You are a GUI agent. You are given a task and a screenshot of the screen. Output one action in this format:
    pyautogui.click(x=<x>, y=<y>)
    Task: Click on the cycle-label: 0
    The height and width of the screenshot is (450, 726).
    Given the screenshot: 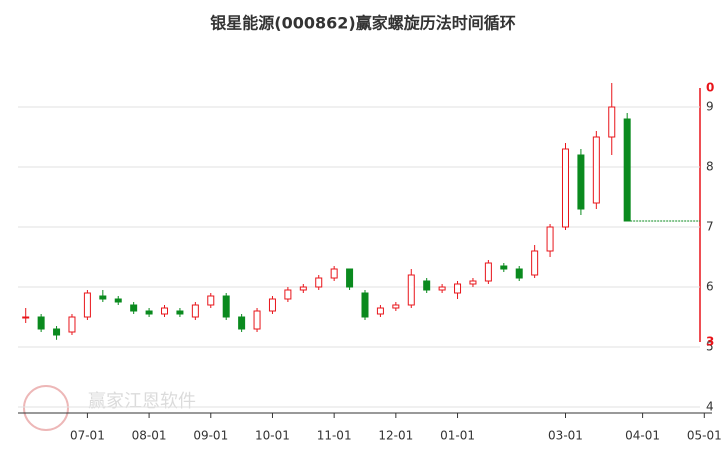 What is the action you would take?
    pyautogui.click(x=710, y=88)
    